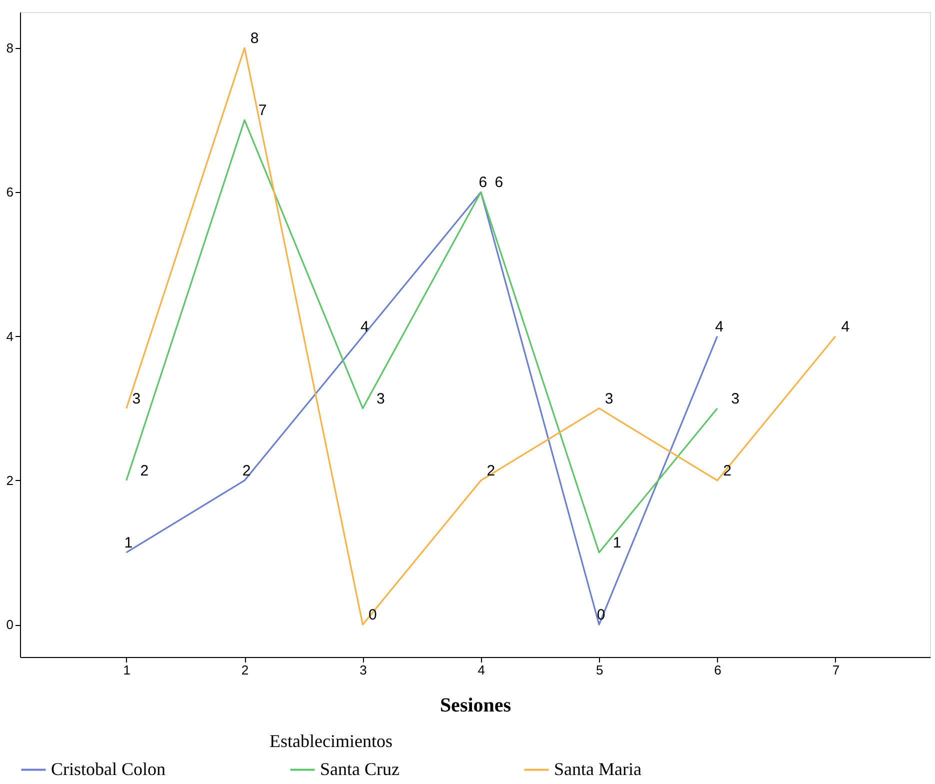 This screenshot has height=784, width=935. I want to click on y-tick-label: 6, so click(10, 192).